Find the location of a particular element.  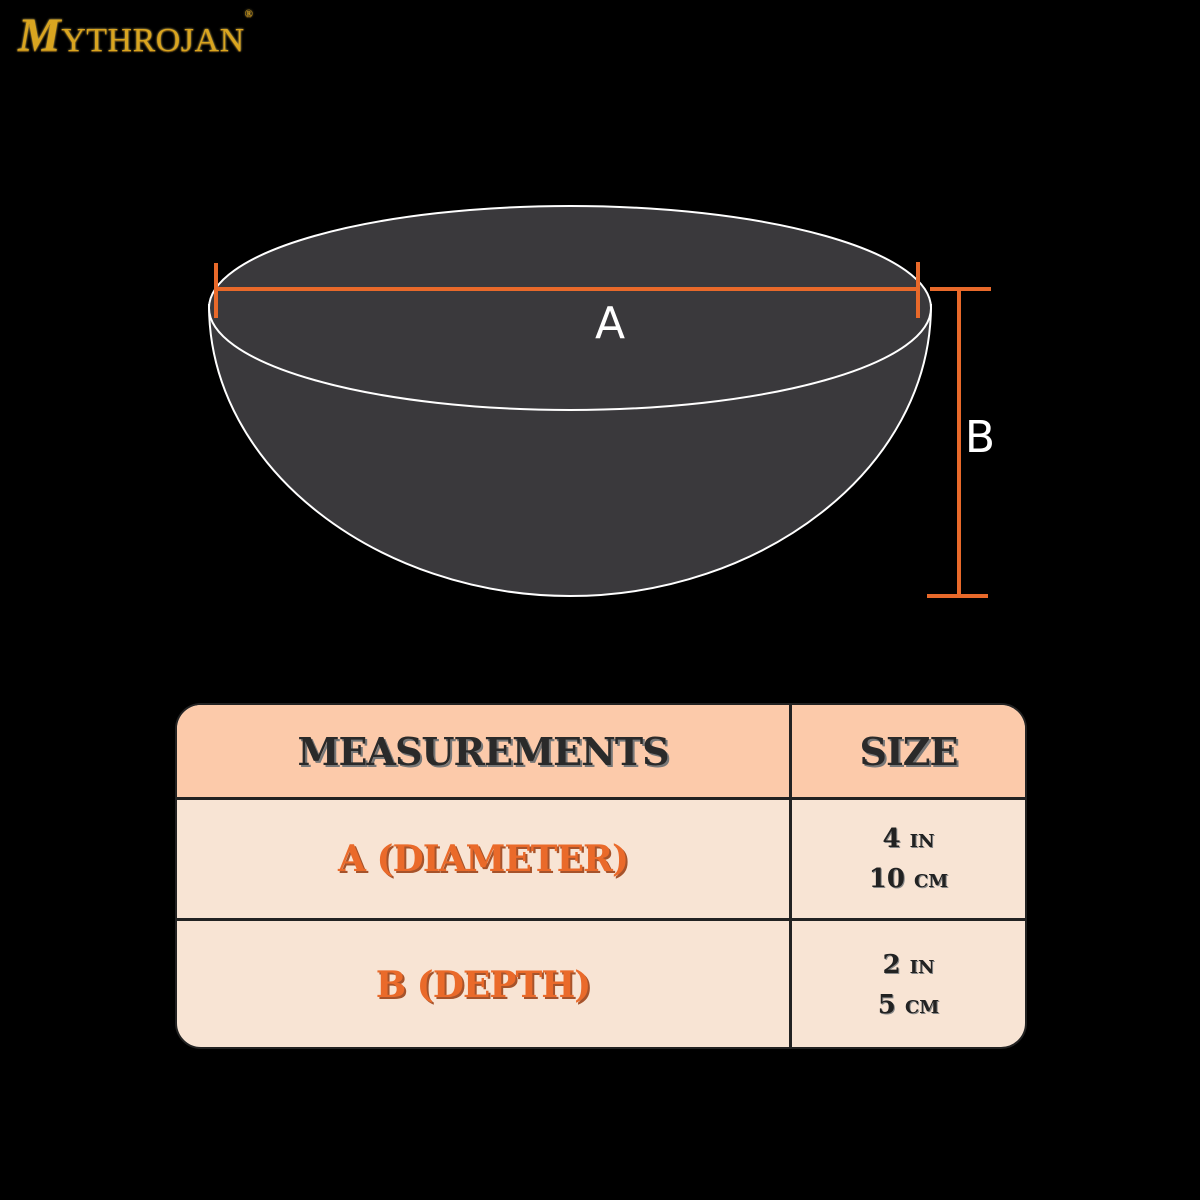

brand-logo: MYTHROJAN® is located at coordinates (136, 35).